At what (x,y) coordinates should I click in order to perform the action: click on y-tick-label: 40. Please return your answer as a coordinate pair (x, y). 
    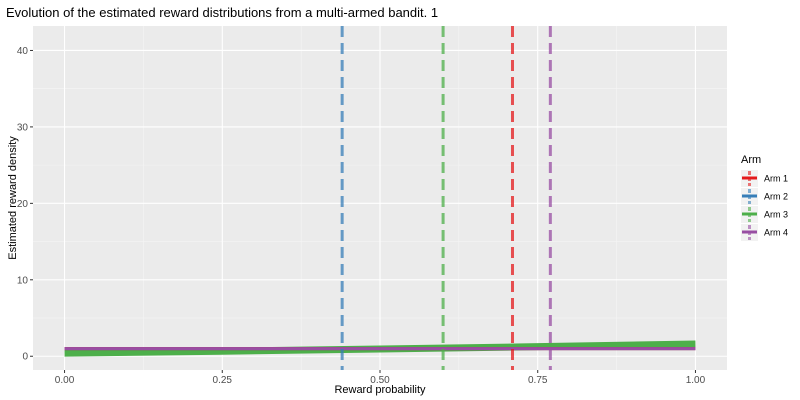
    Looking at the image, I should click on (23, 51).